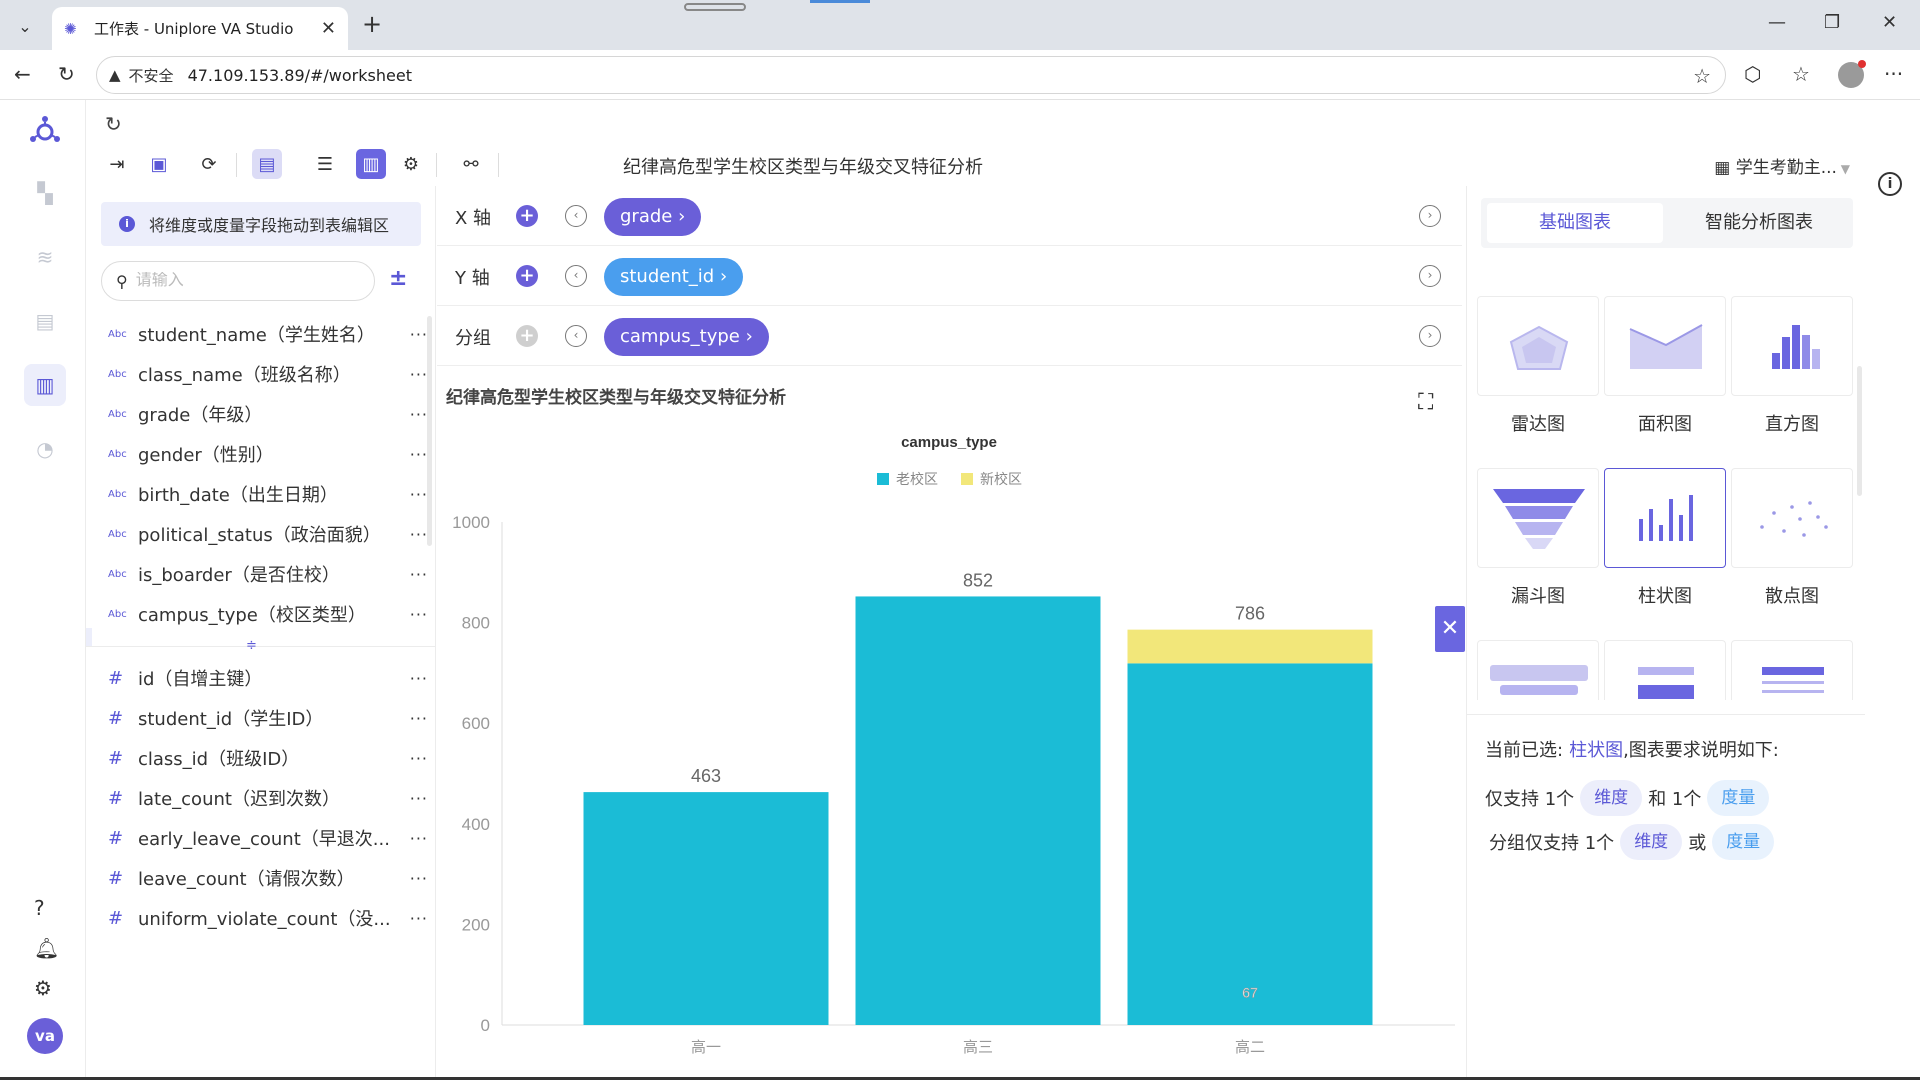 The width and height of the screenshot is (1920, 1080). I want to click on x-axis-field-pill: grade ›, so click(653, 217).